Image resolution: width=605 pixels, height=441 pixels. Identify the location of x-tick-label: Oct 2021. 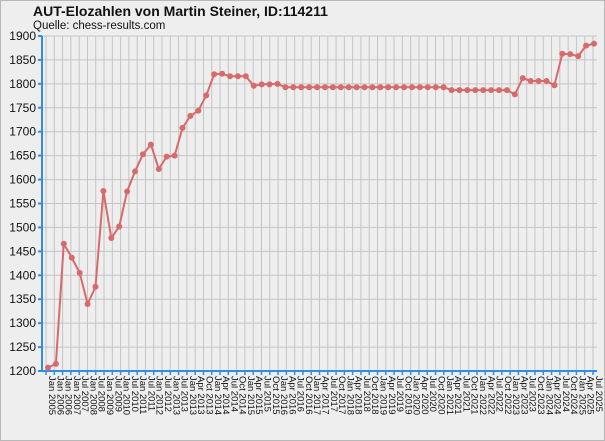
(474, 395).